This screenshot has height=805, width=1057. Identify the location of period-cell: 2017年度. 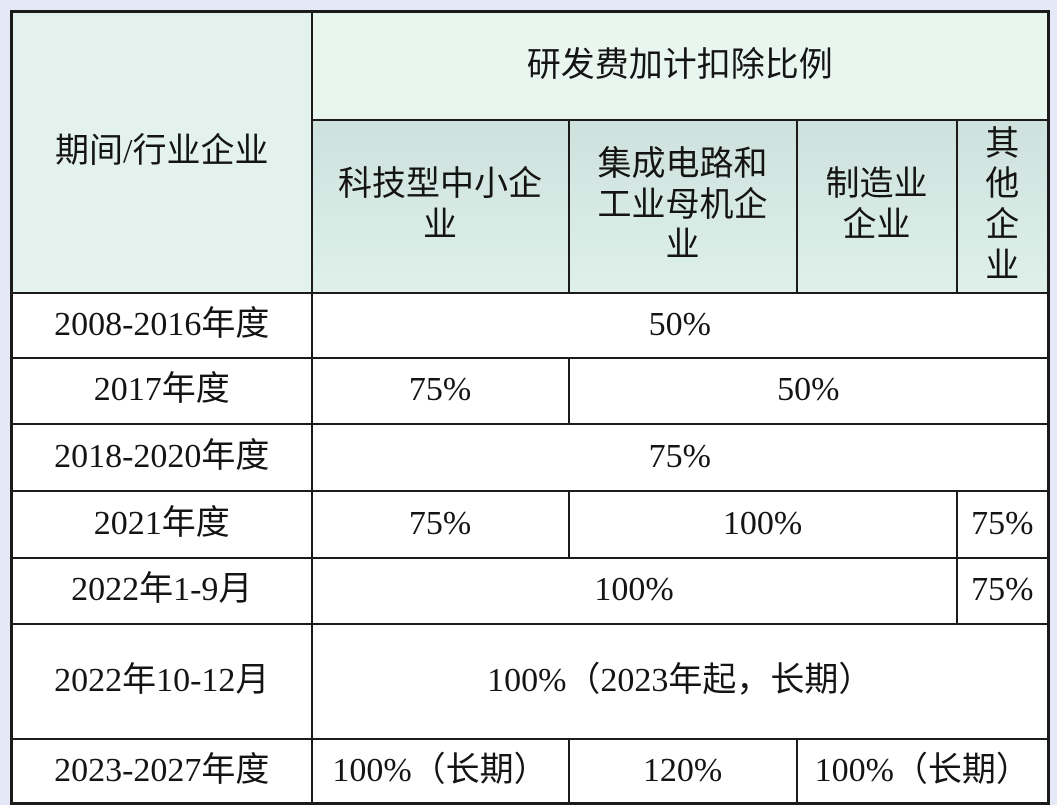
(161, 390).